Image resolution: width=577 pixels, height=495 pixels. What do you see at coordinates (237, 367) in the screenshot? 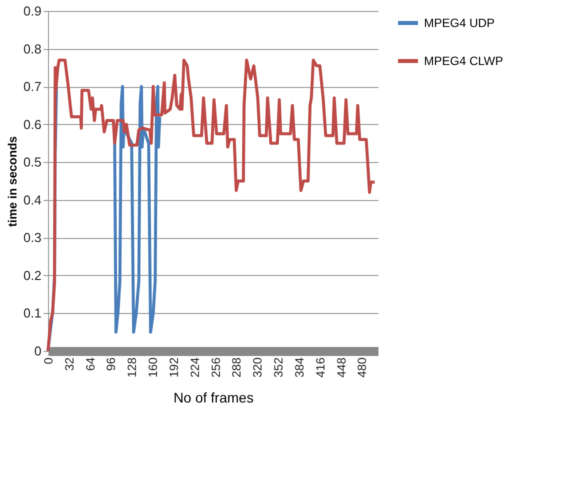
I see `x-tick-label: 288` at bounding box center [237, 367].